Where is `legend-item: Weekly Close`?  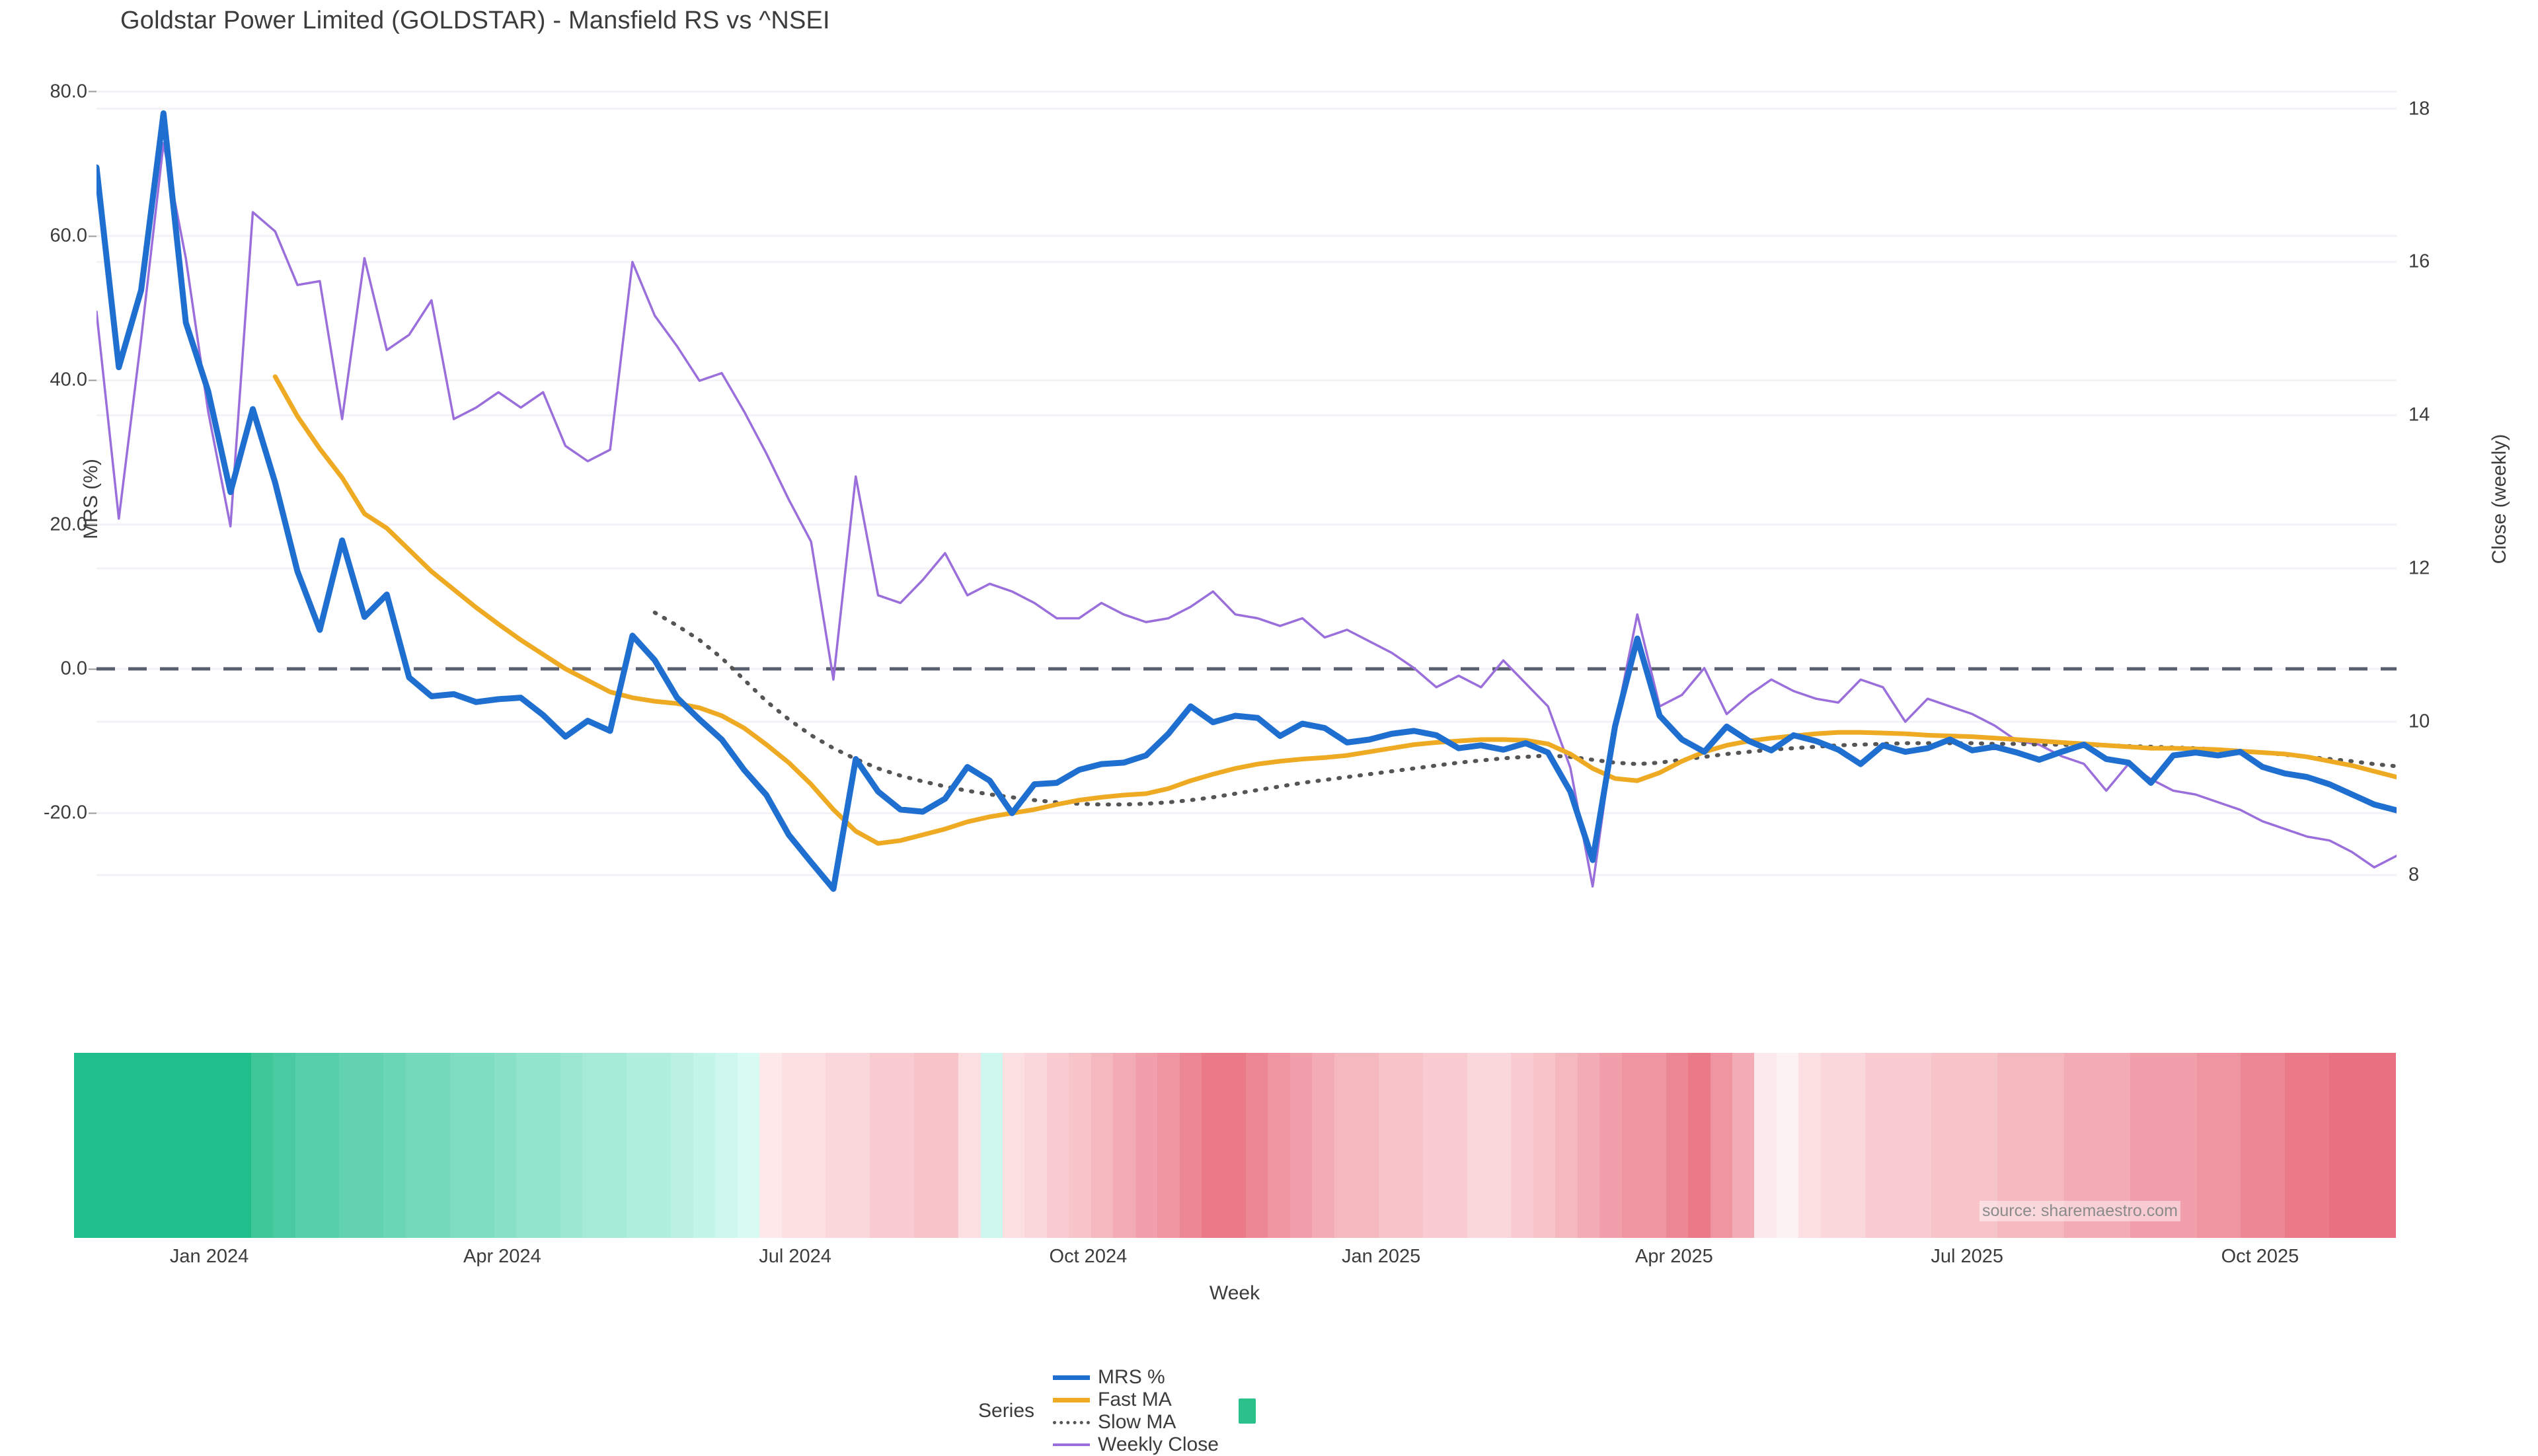
legend-item: Weekly Close is located at coordinates (1136, 1445).